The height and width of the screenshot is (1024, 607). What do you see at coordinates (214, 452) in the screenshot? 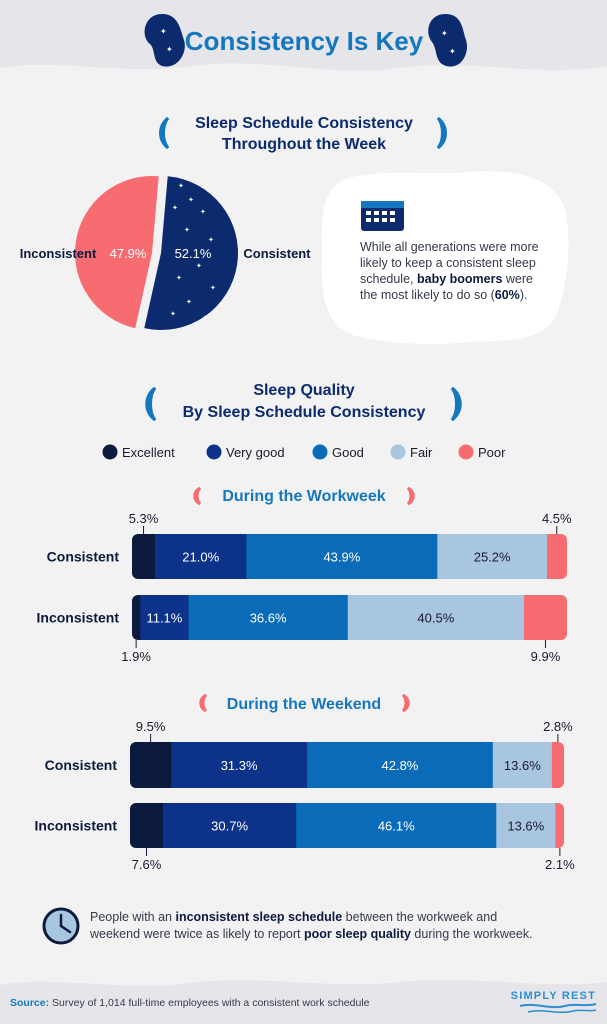
I see `legend-swatch-very-good` at bounding box center [214, 452].